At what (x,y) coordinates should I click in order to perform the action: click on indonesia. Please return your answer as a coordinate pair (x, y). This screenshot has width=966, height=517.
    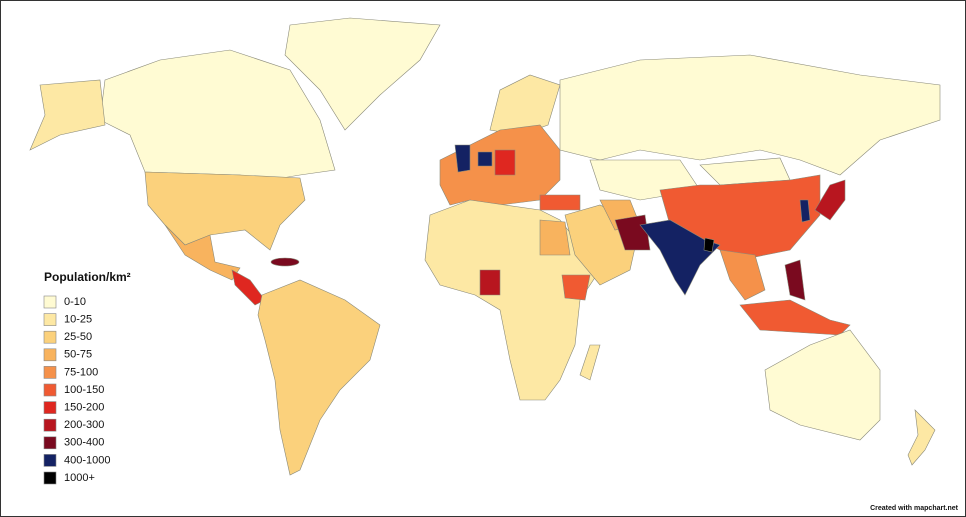
    Looking at the image, I should click on (795, 317).